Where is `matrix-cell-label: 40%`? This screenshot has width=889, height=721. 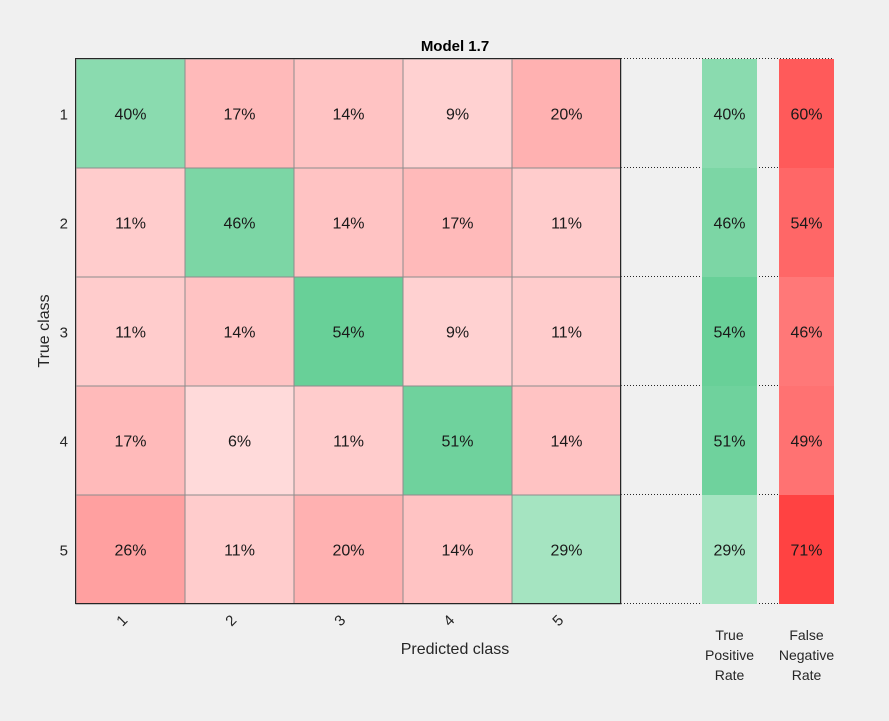 matrix-cell-label: 40% is located at coordinates (130, 115).